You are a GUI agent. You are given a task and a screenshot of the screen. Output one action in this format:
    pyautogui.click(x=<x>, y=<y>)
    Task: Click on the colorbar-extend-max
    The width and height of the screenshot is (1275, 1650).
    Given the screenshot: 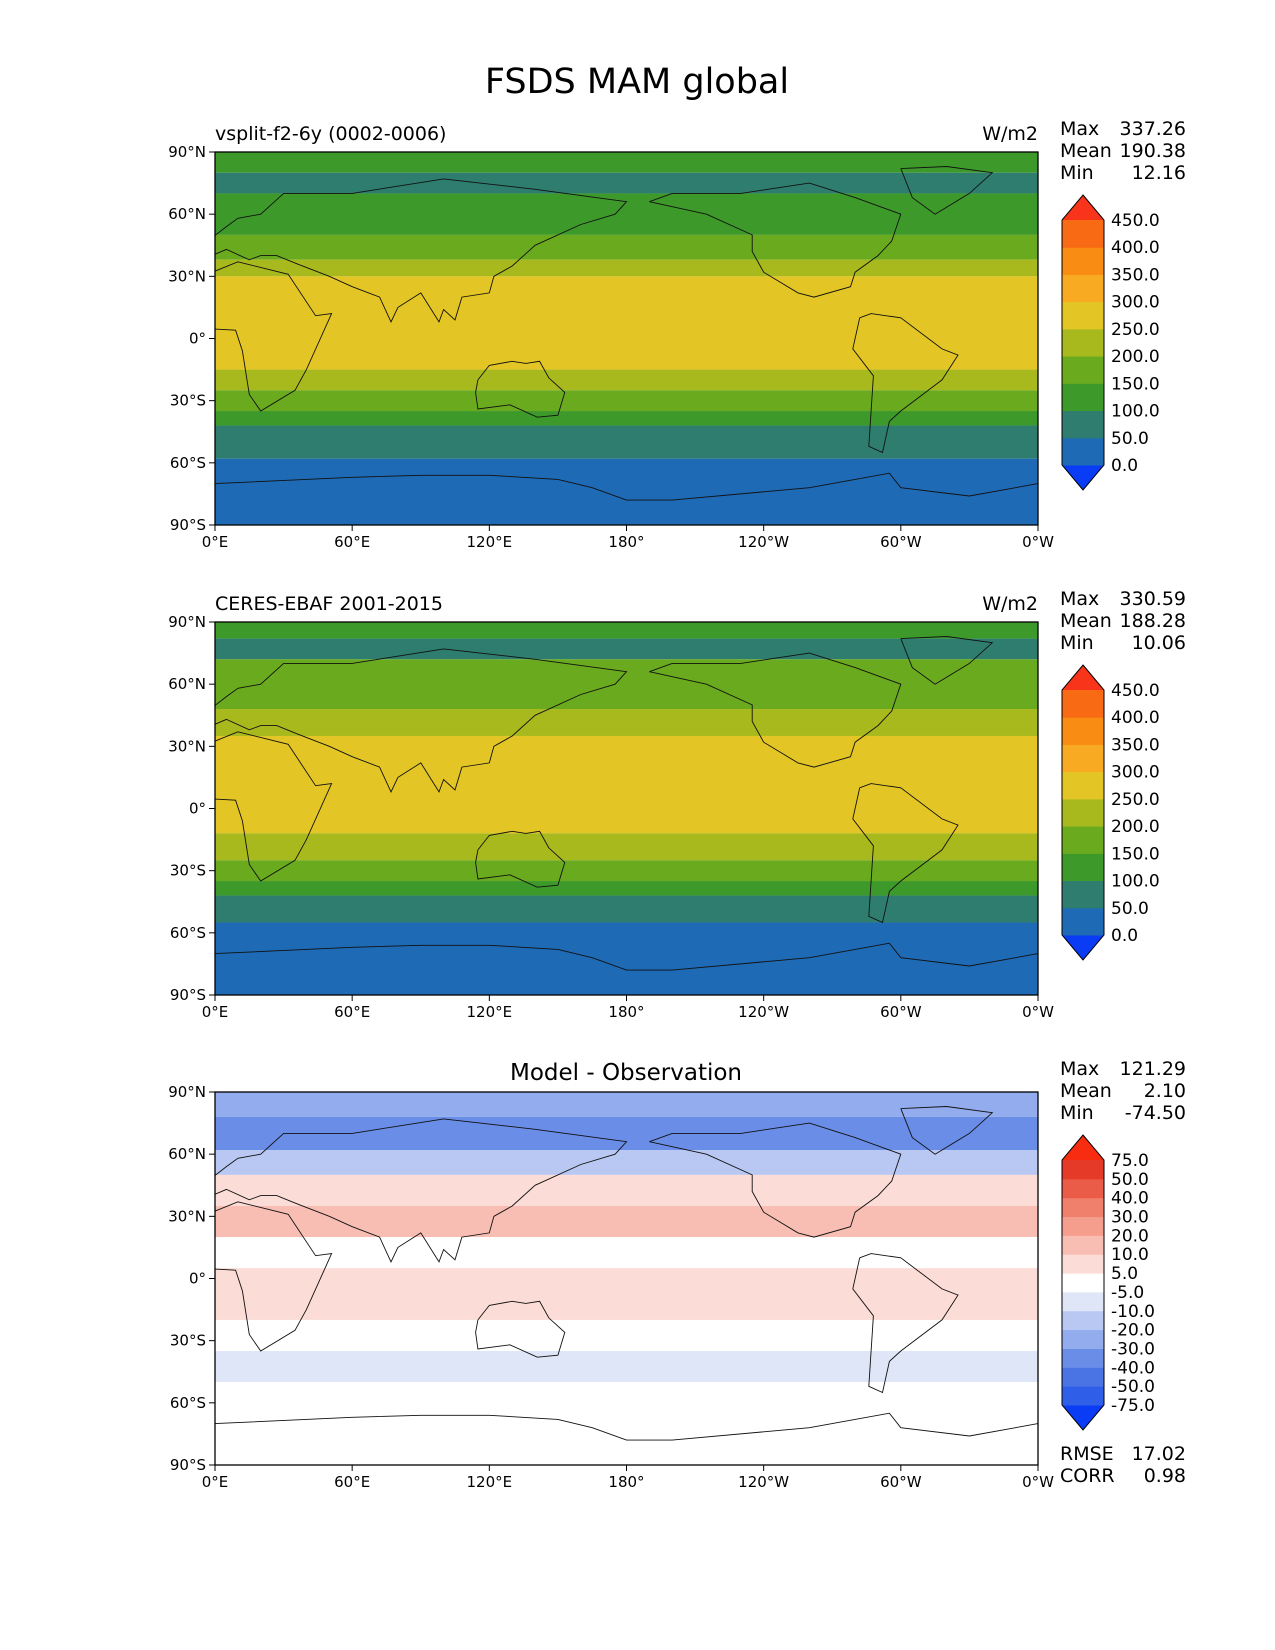 What is the action you would take?
    pyautogui.click(x=1083, y=207)
    